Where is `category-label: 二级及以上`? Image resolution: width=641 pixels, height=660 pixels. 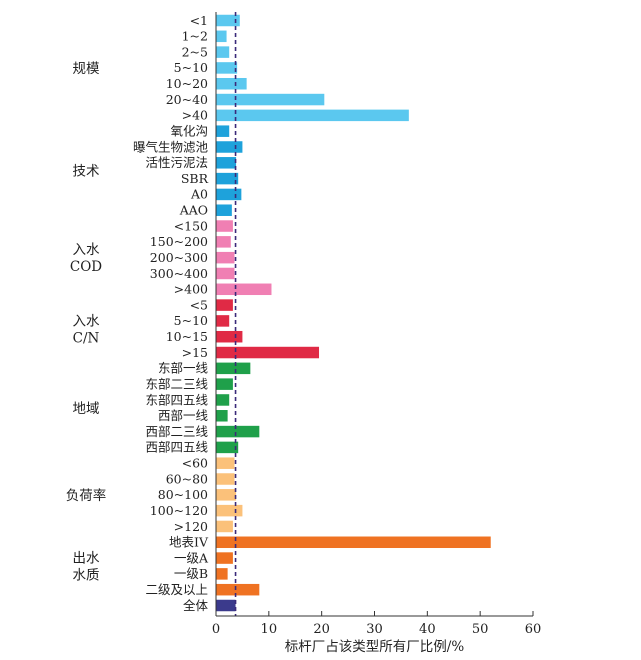 category-label: 二级及以上 is located at coordinates (176, 589).